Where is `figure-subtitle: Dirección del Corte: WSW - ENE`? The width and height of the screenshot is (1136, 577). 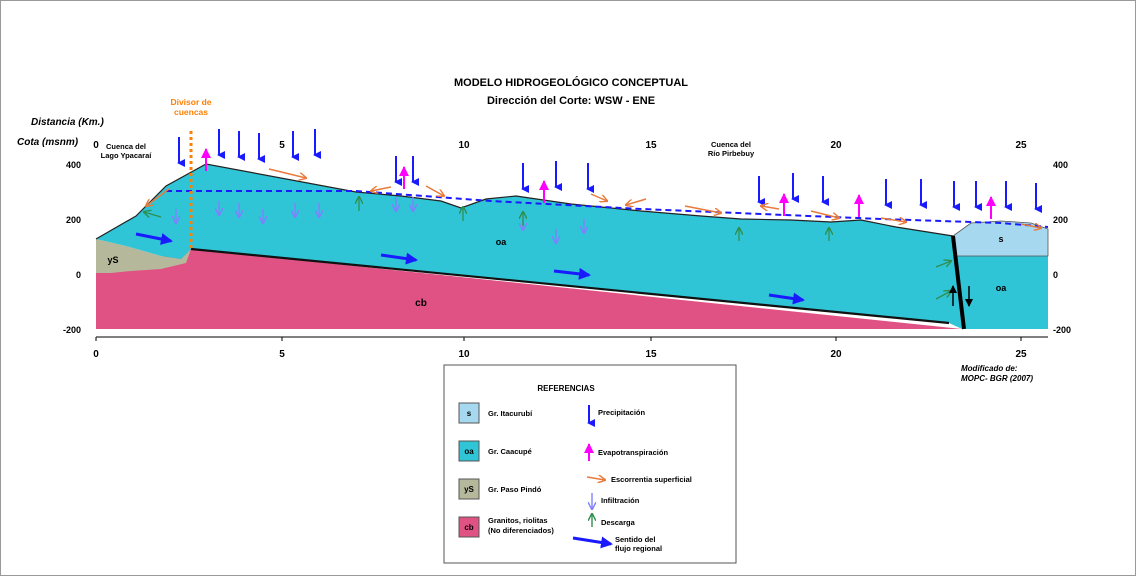
figure-subtitle: Dirección del Corte: WSW - ENE is located at coordinates (571, 101).